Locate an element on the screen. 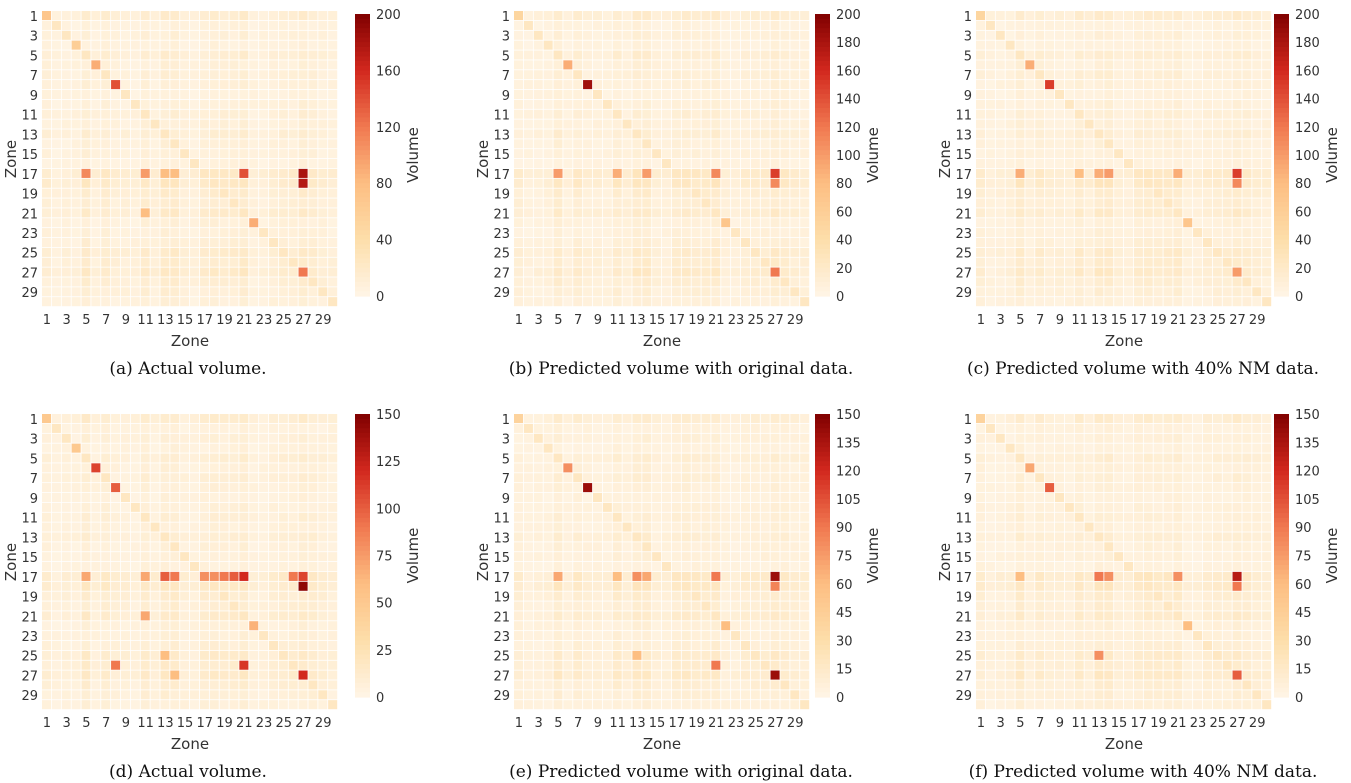 This screenshot has width=1351, height=783. x-tick-label: 15 is located at coordinates (657, 723).